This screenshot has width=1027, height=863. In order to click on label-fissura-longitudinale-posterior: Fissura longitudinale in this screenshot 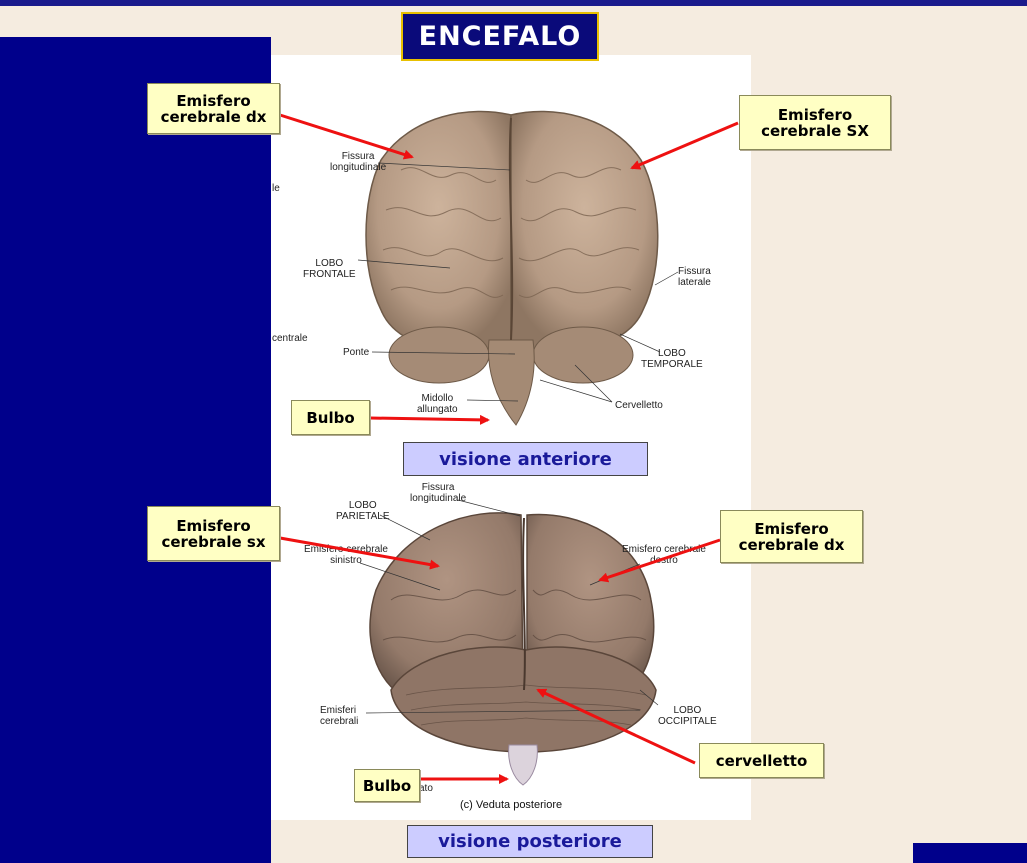, I will do `click(438, 493)`.